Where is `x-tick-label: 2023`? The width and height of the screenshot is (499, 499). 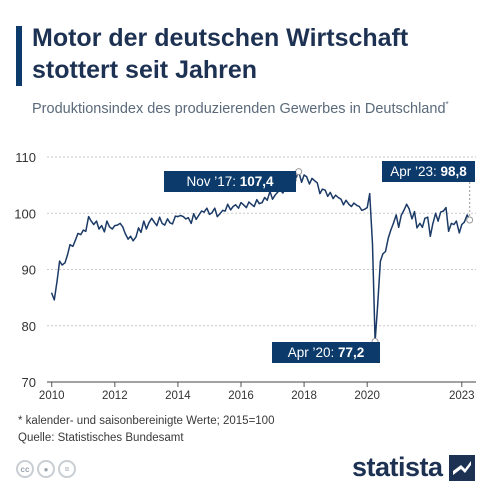 x-tick-label: 2023 is located at coordinates (462, 396).